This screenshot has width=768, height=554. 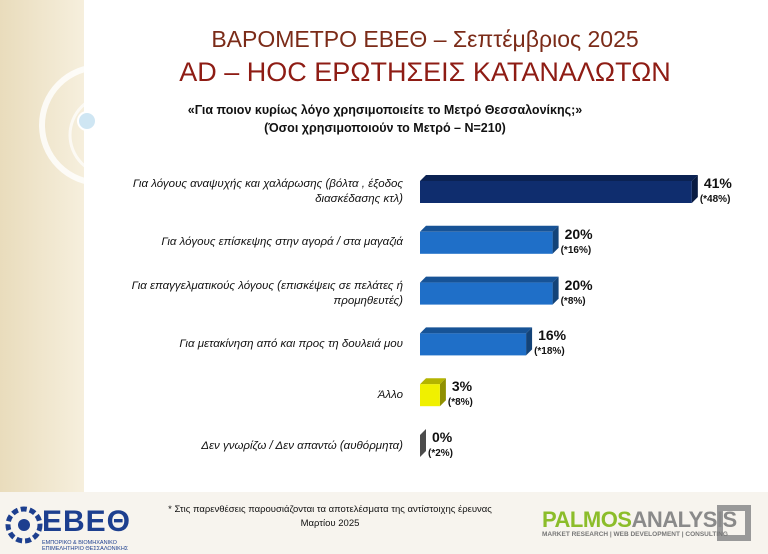 What do you see at coordinates (442, 437) in the screenshot?
I see `value-label: 0%` at bounding box center [442, 437].